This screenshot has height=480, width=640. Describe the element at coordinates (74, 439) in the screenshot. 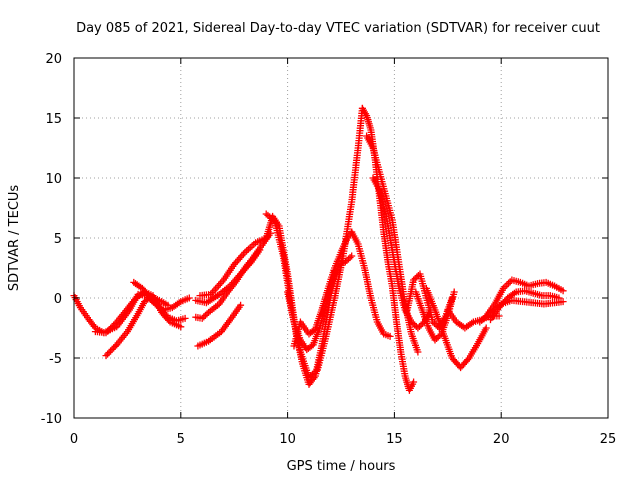

I see `x-tick-label: 0` at that location.